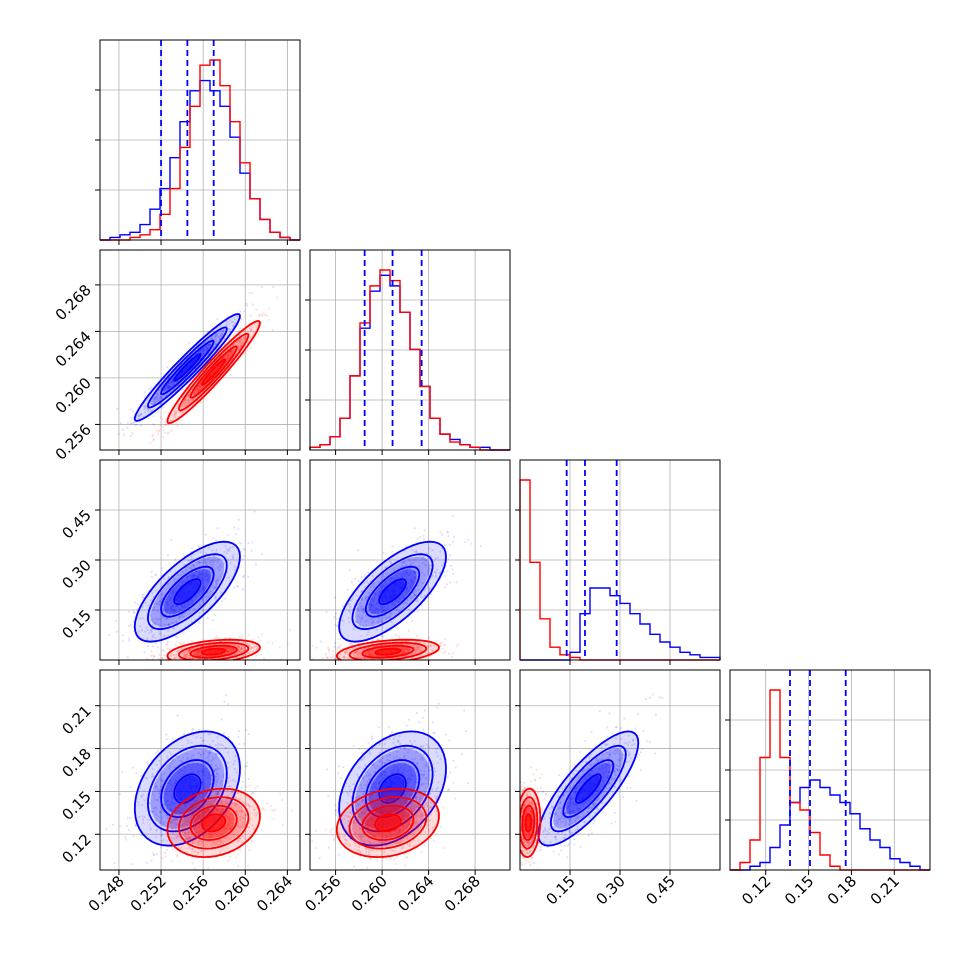  Describe the element at coordinates (213, 651) in the screenshot. I see `contour-series-b` at that location.